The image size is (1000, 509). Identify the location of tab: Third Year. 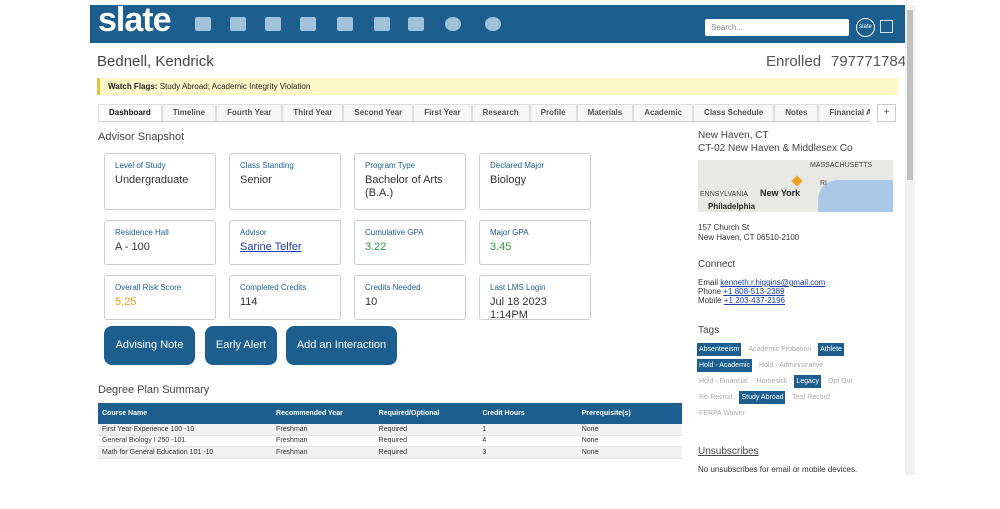
(313, 112).